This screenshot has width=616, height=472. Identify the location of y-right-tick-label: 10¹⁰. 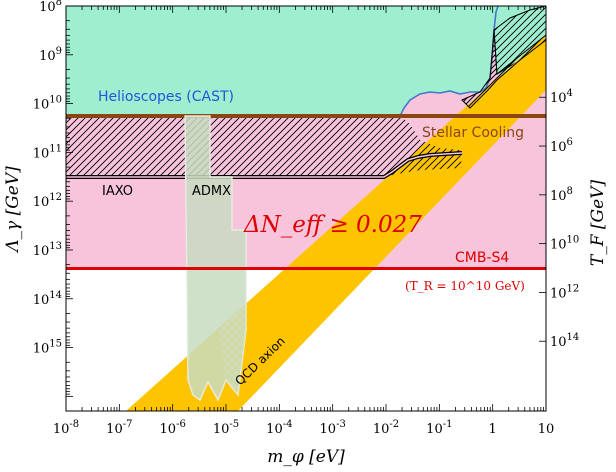
(564, 244).